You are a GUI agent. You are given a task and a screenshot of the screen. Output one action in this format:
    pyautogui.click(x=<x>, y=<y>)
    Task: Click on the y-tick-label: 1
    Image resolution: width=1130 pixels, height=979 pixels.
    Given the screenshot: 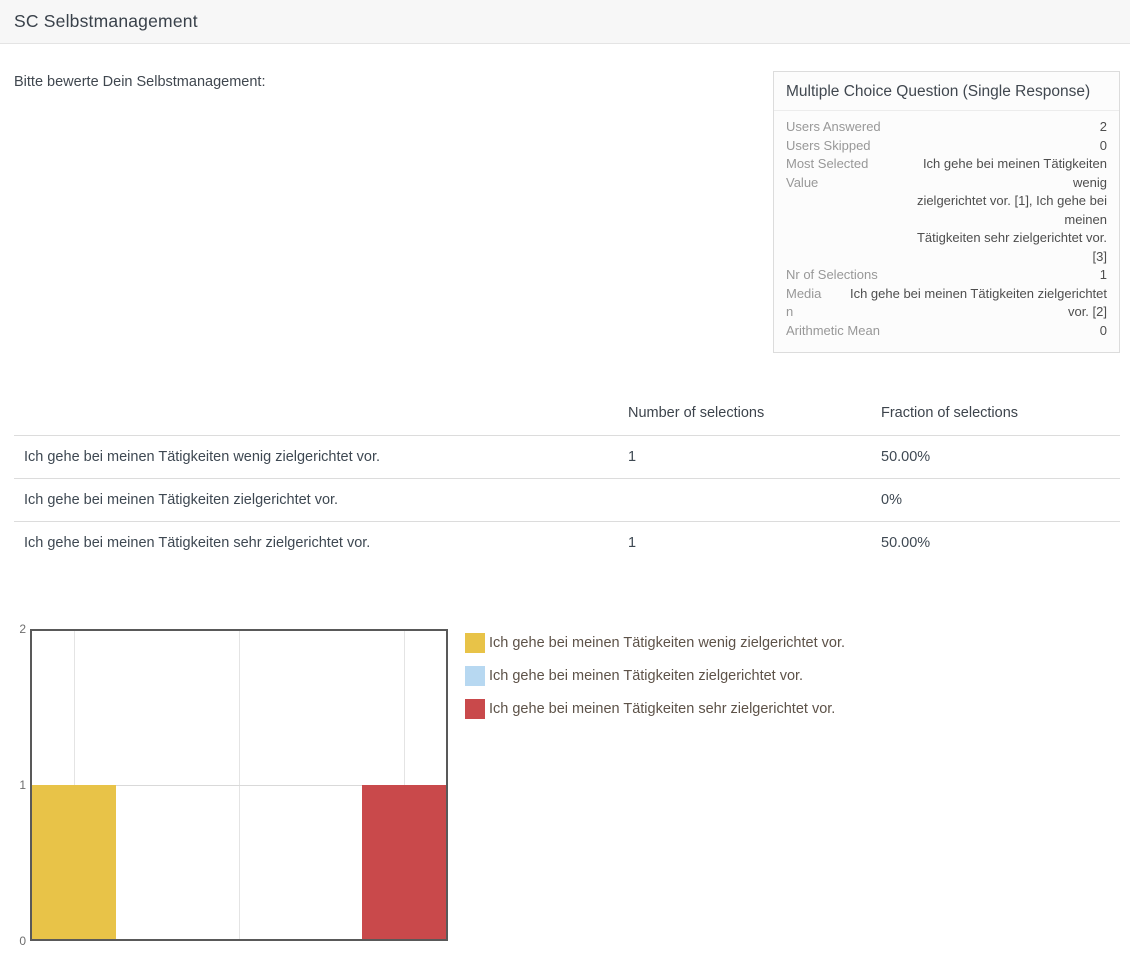 What is the action you would take?
    pyautogui.click(x=22, y=785)
    